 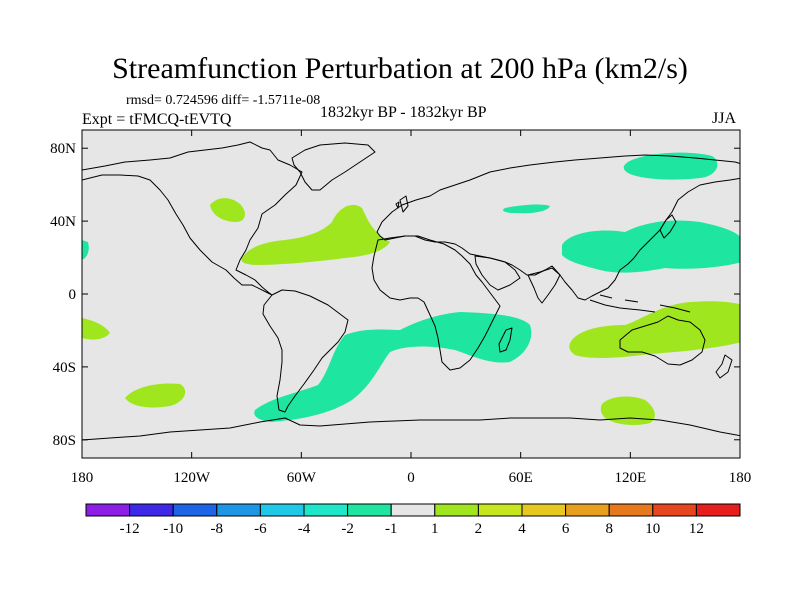 I want to click on anomaly-positive-australia-south-pacific, so click(x=654, y=329).